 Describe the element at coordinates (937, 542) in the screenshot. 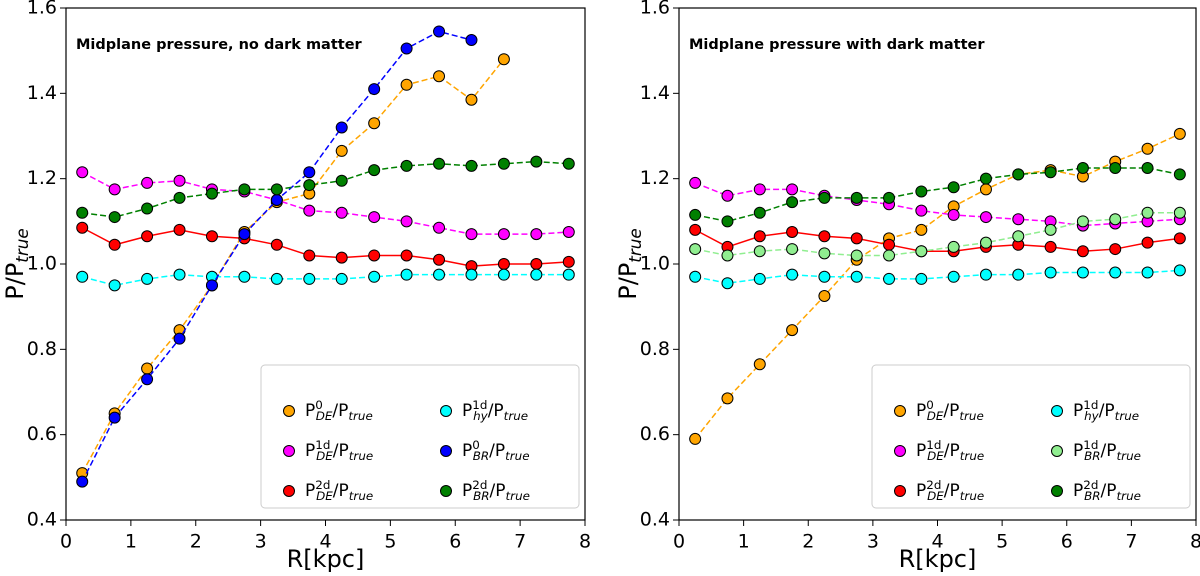

I see `x-tick-label: 4` at that location.